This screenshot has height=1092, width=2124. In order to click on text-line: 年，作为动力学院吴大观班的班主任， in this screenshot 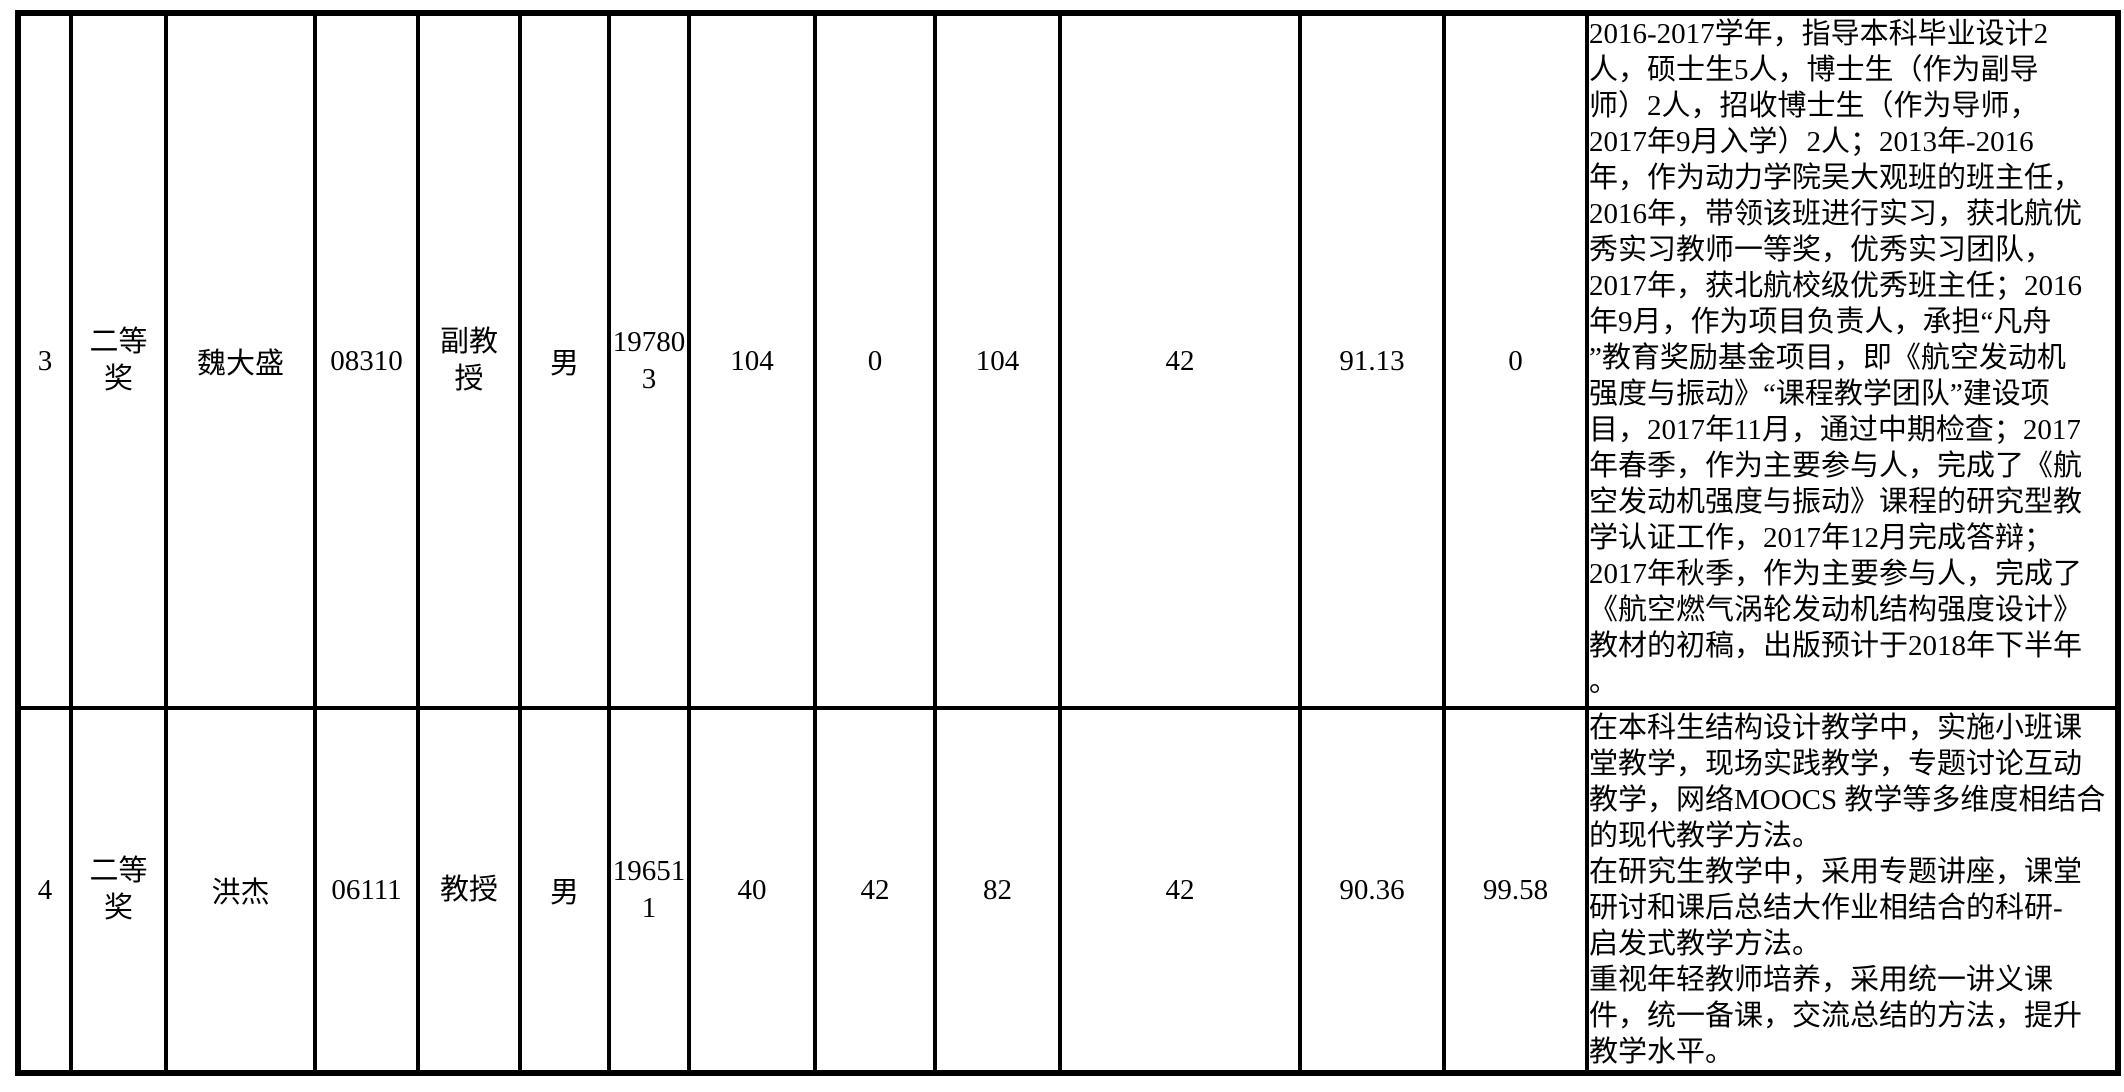, I will do `click(1836, 178)`.